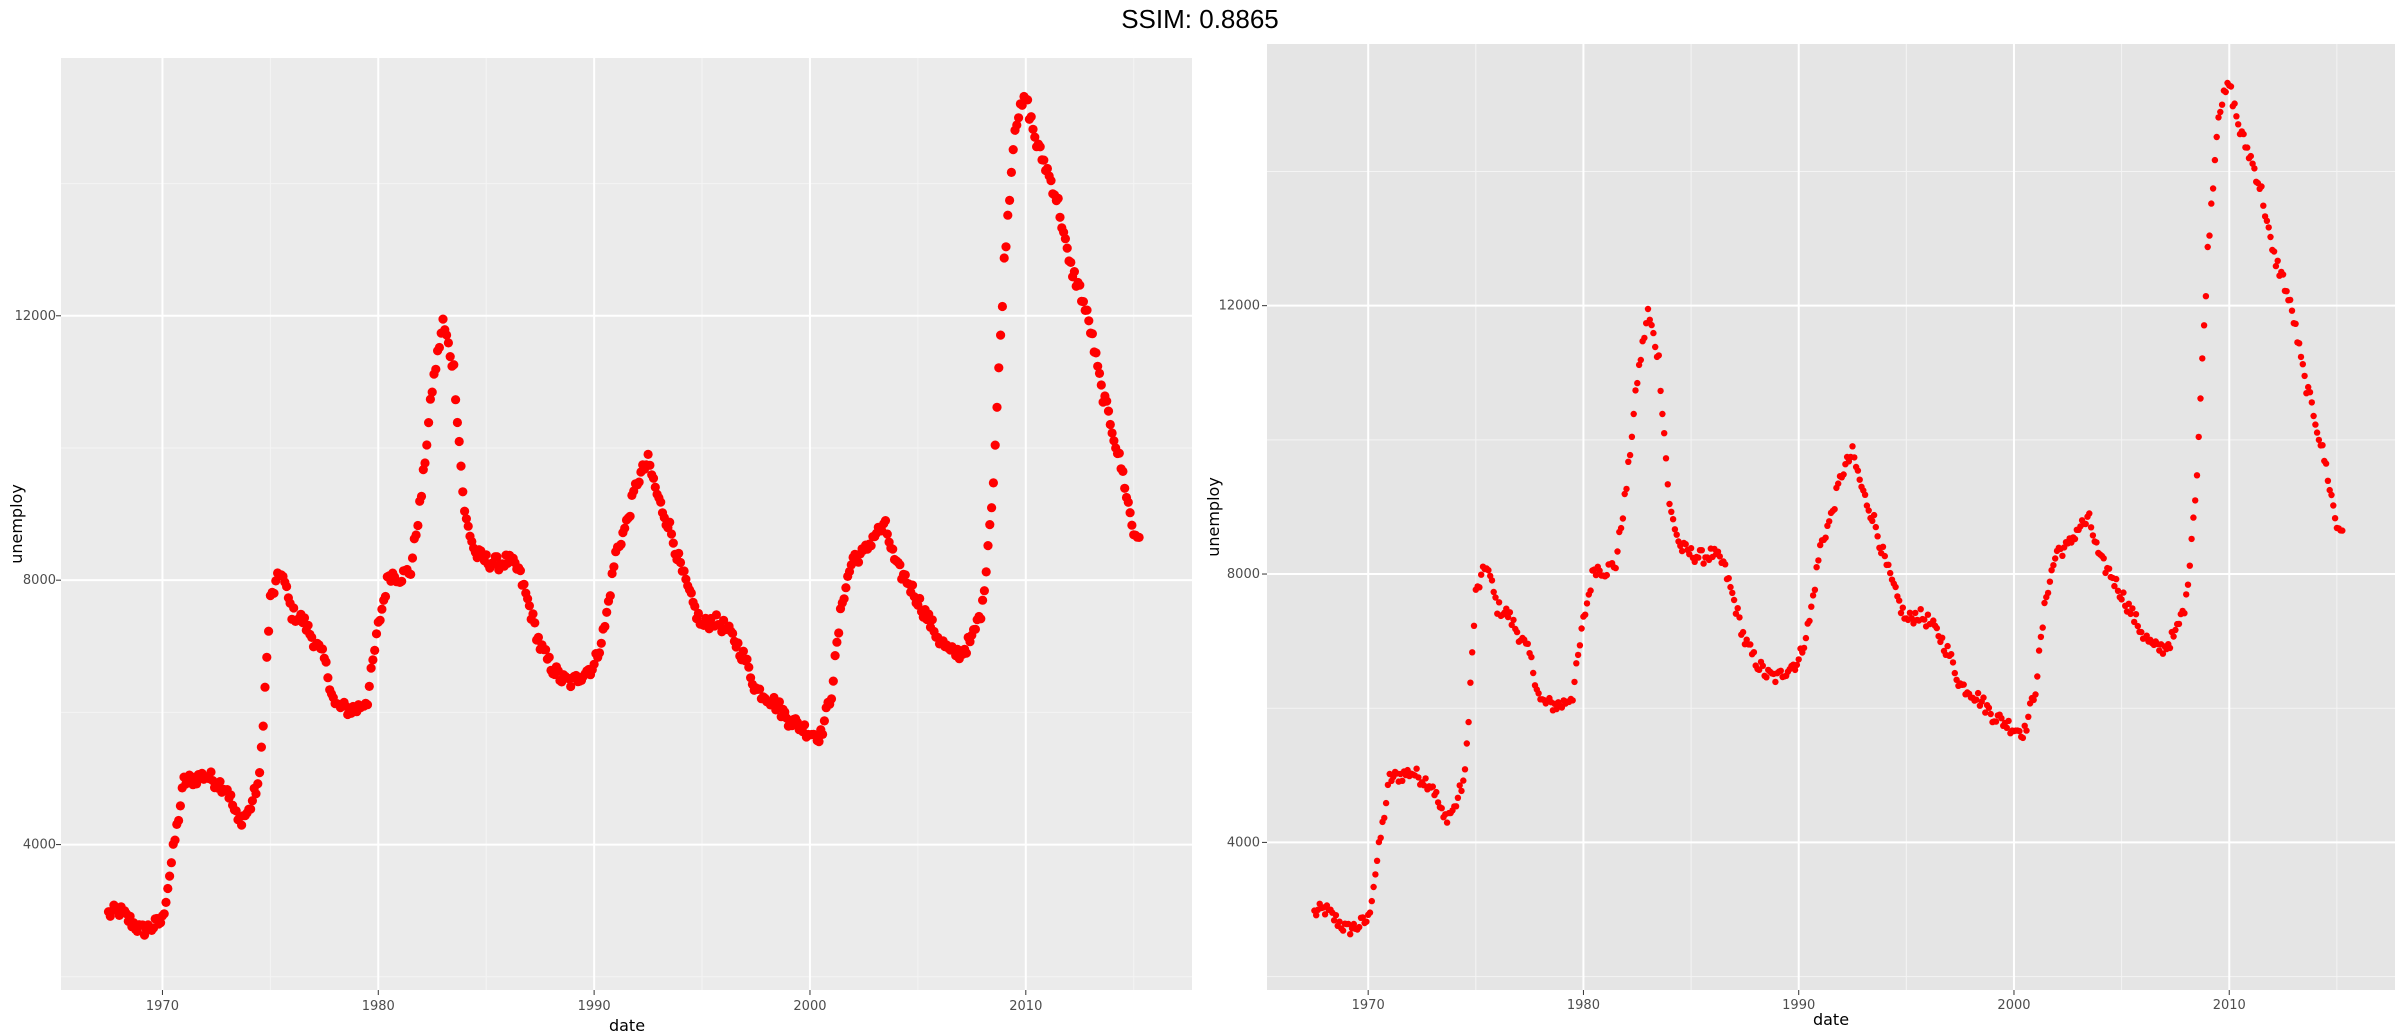 Image resolution: width=2400 pixels, height=1034 pixels. What do you see at coordinates (627, 1025) in the screenshot?
I see `x-axis-title: date` at bounding box center [627, 1025].